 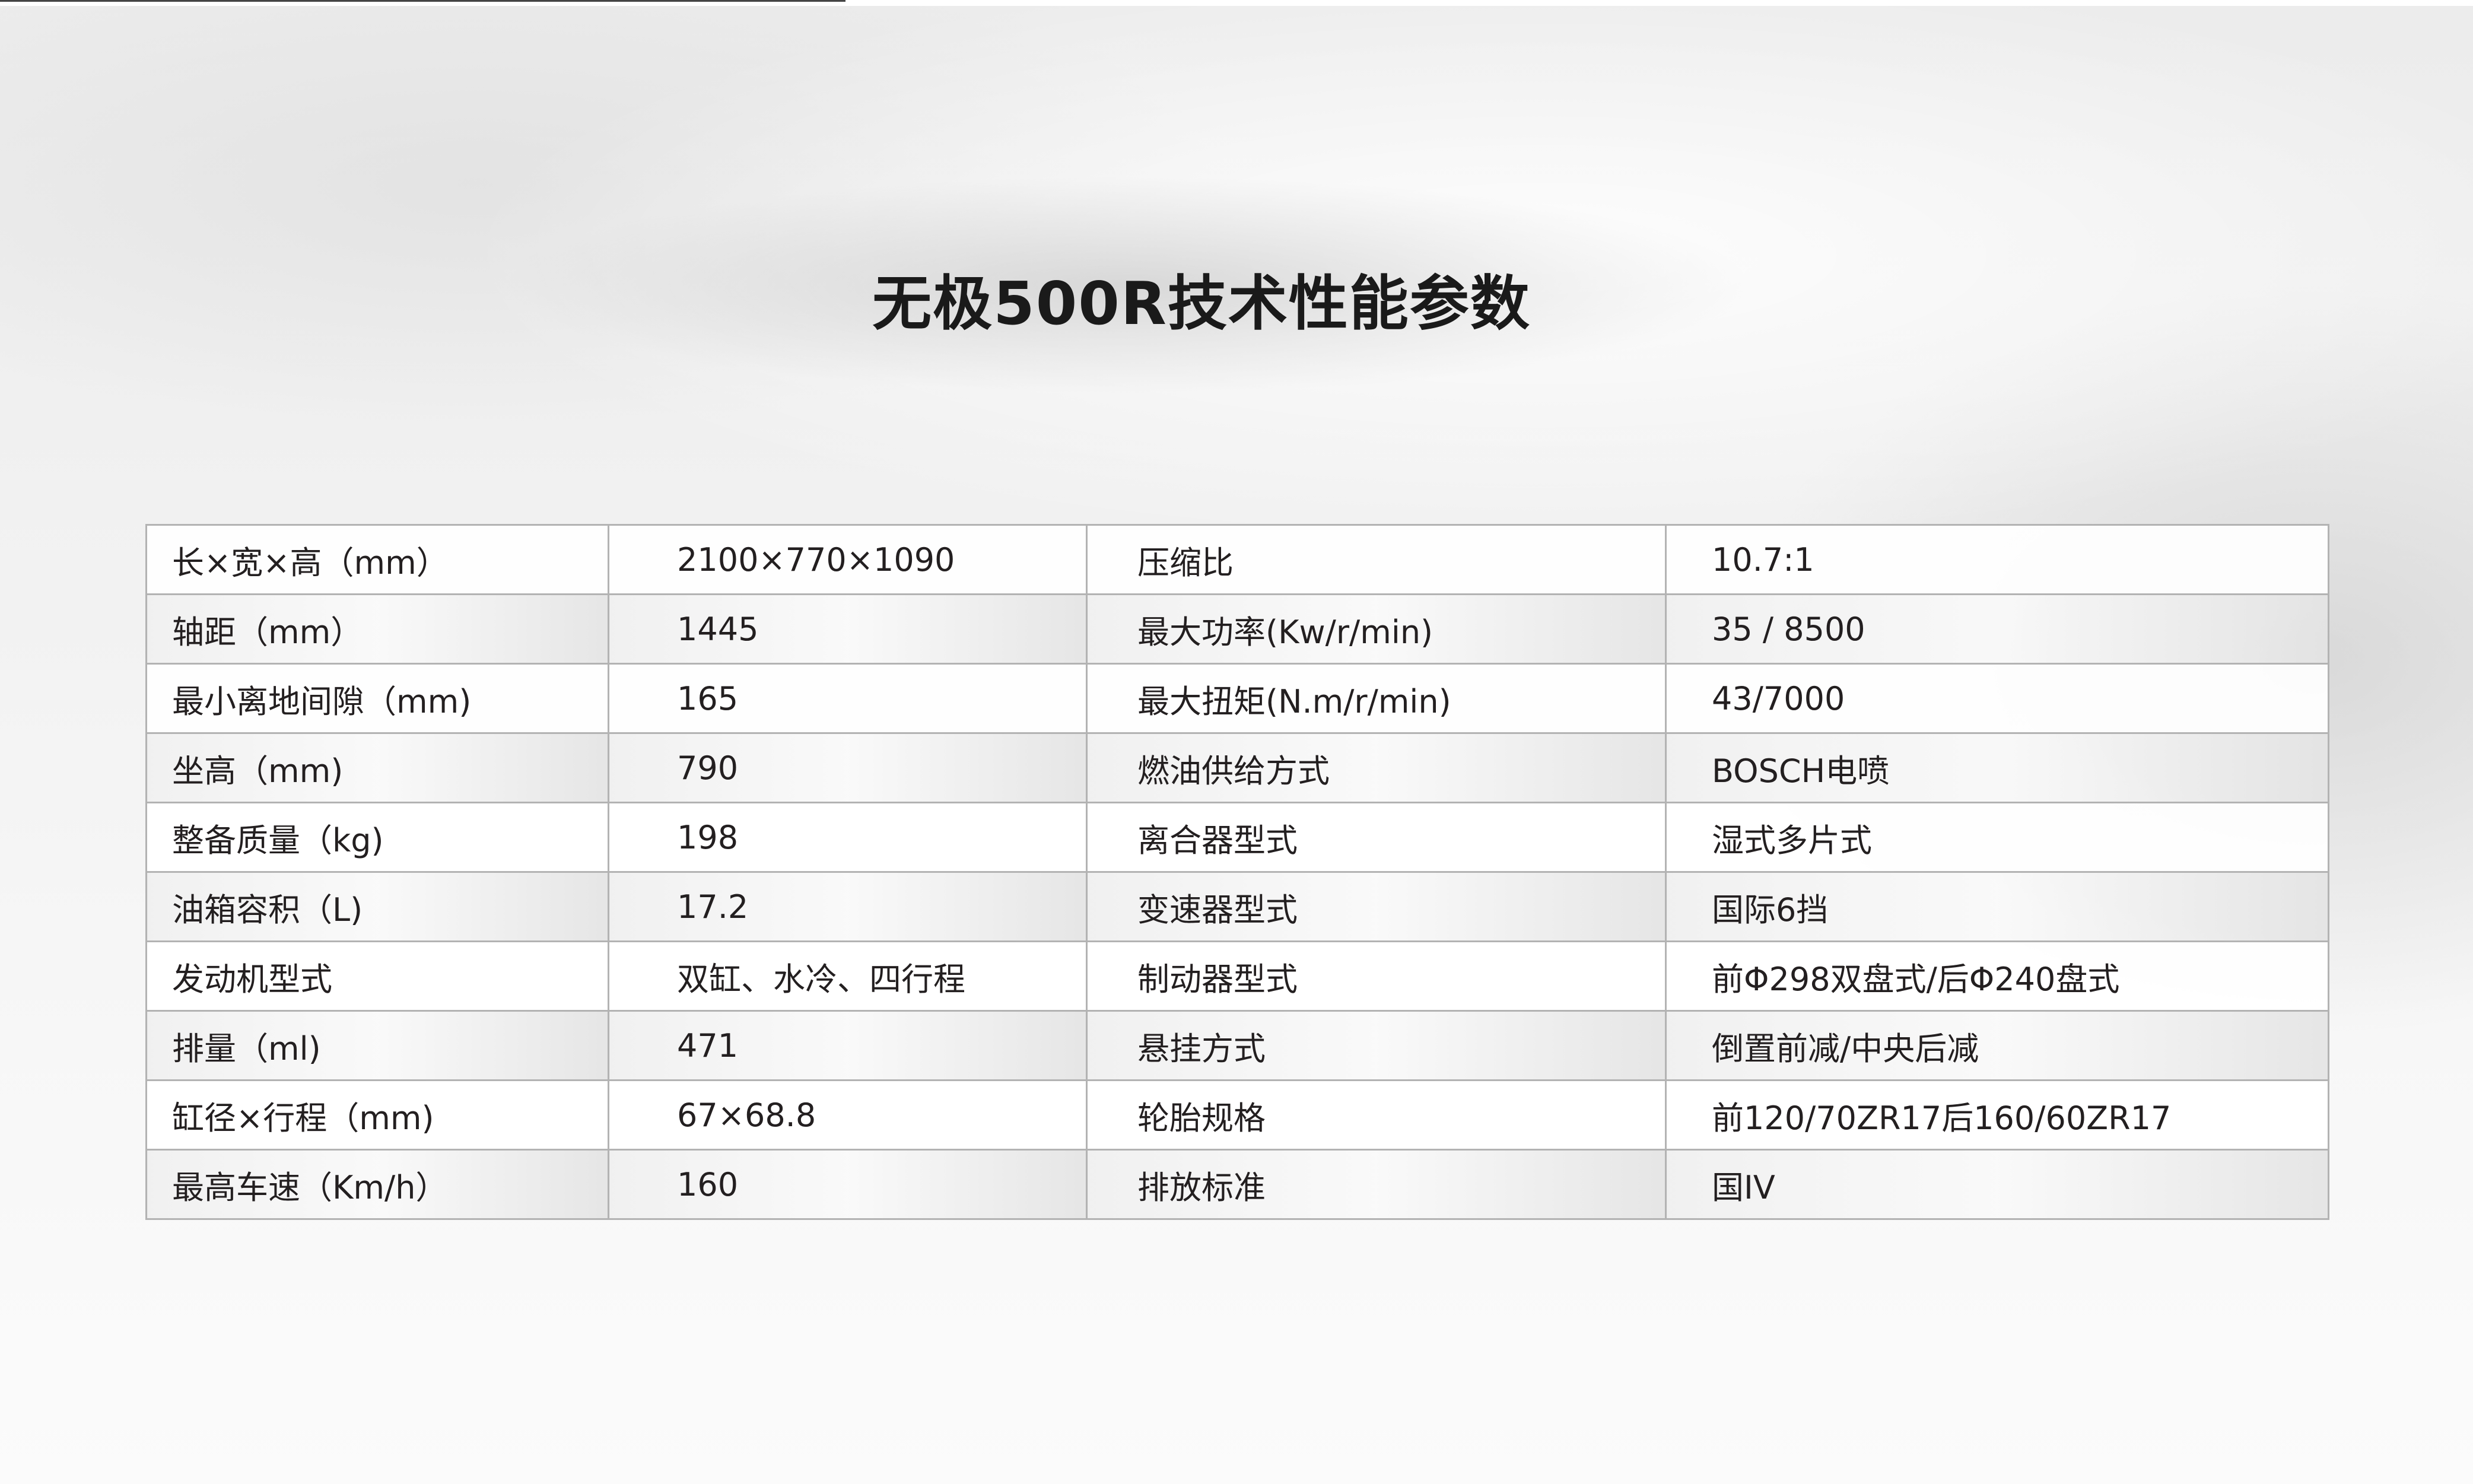 I want to click on table-row: 最高车速（Km/h） 160 排放标准 国IV, so click(x=1237, y=1184).